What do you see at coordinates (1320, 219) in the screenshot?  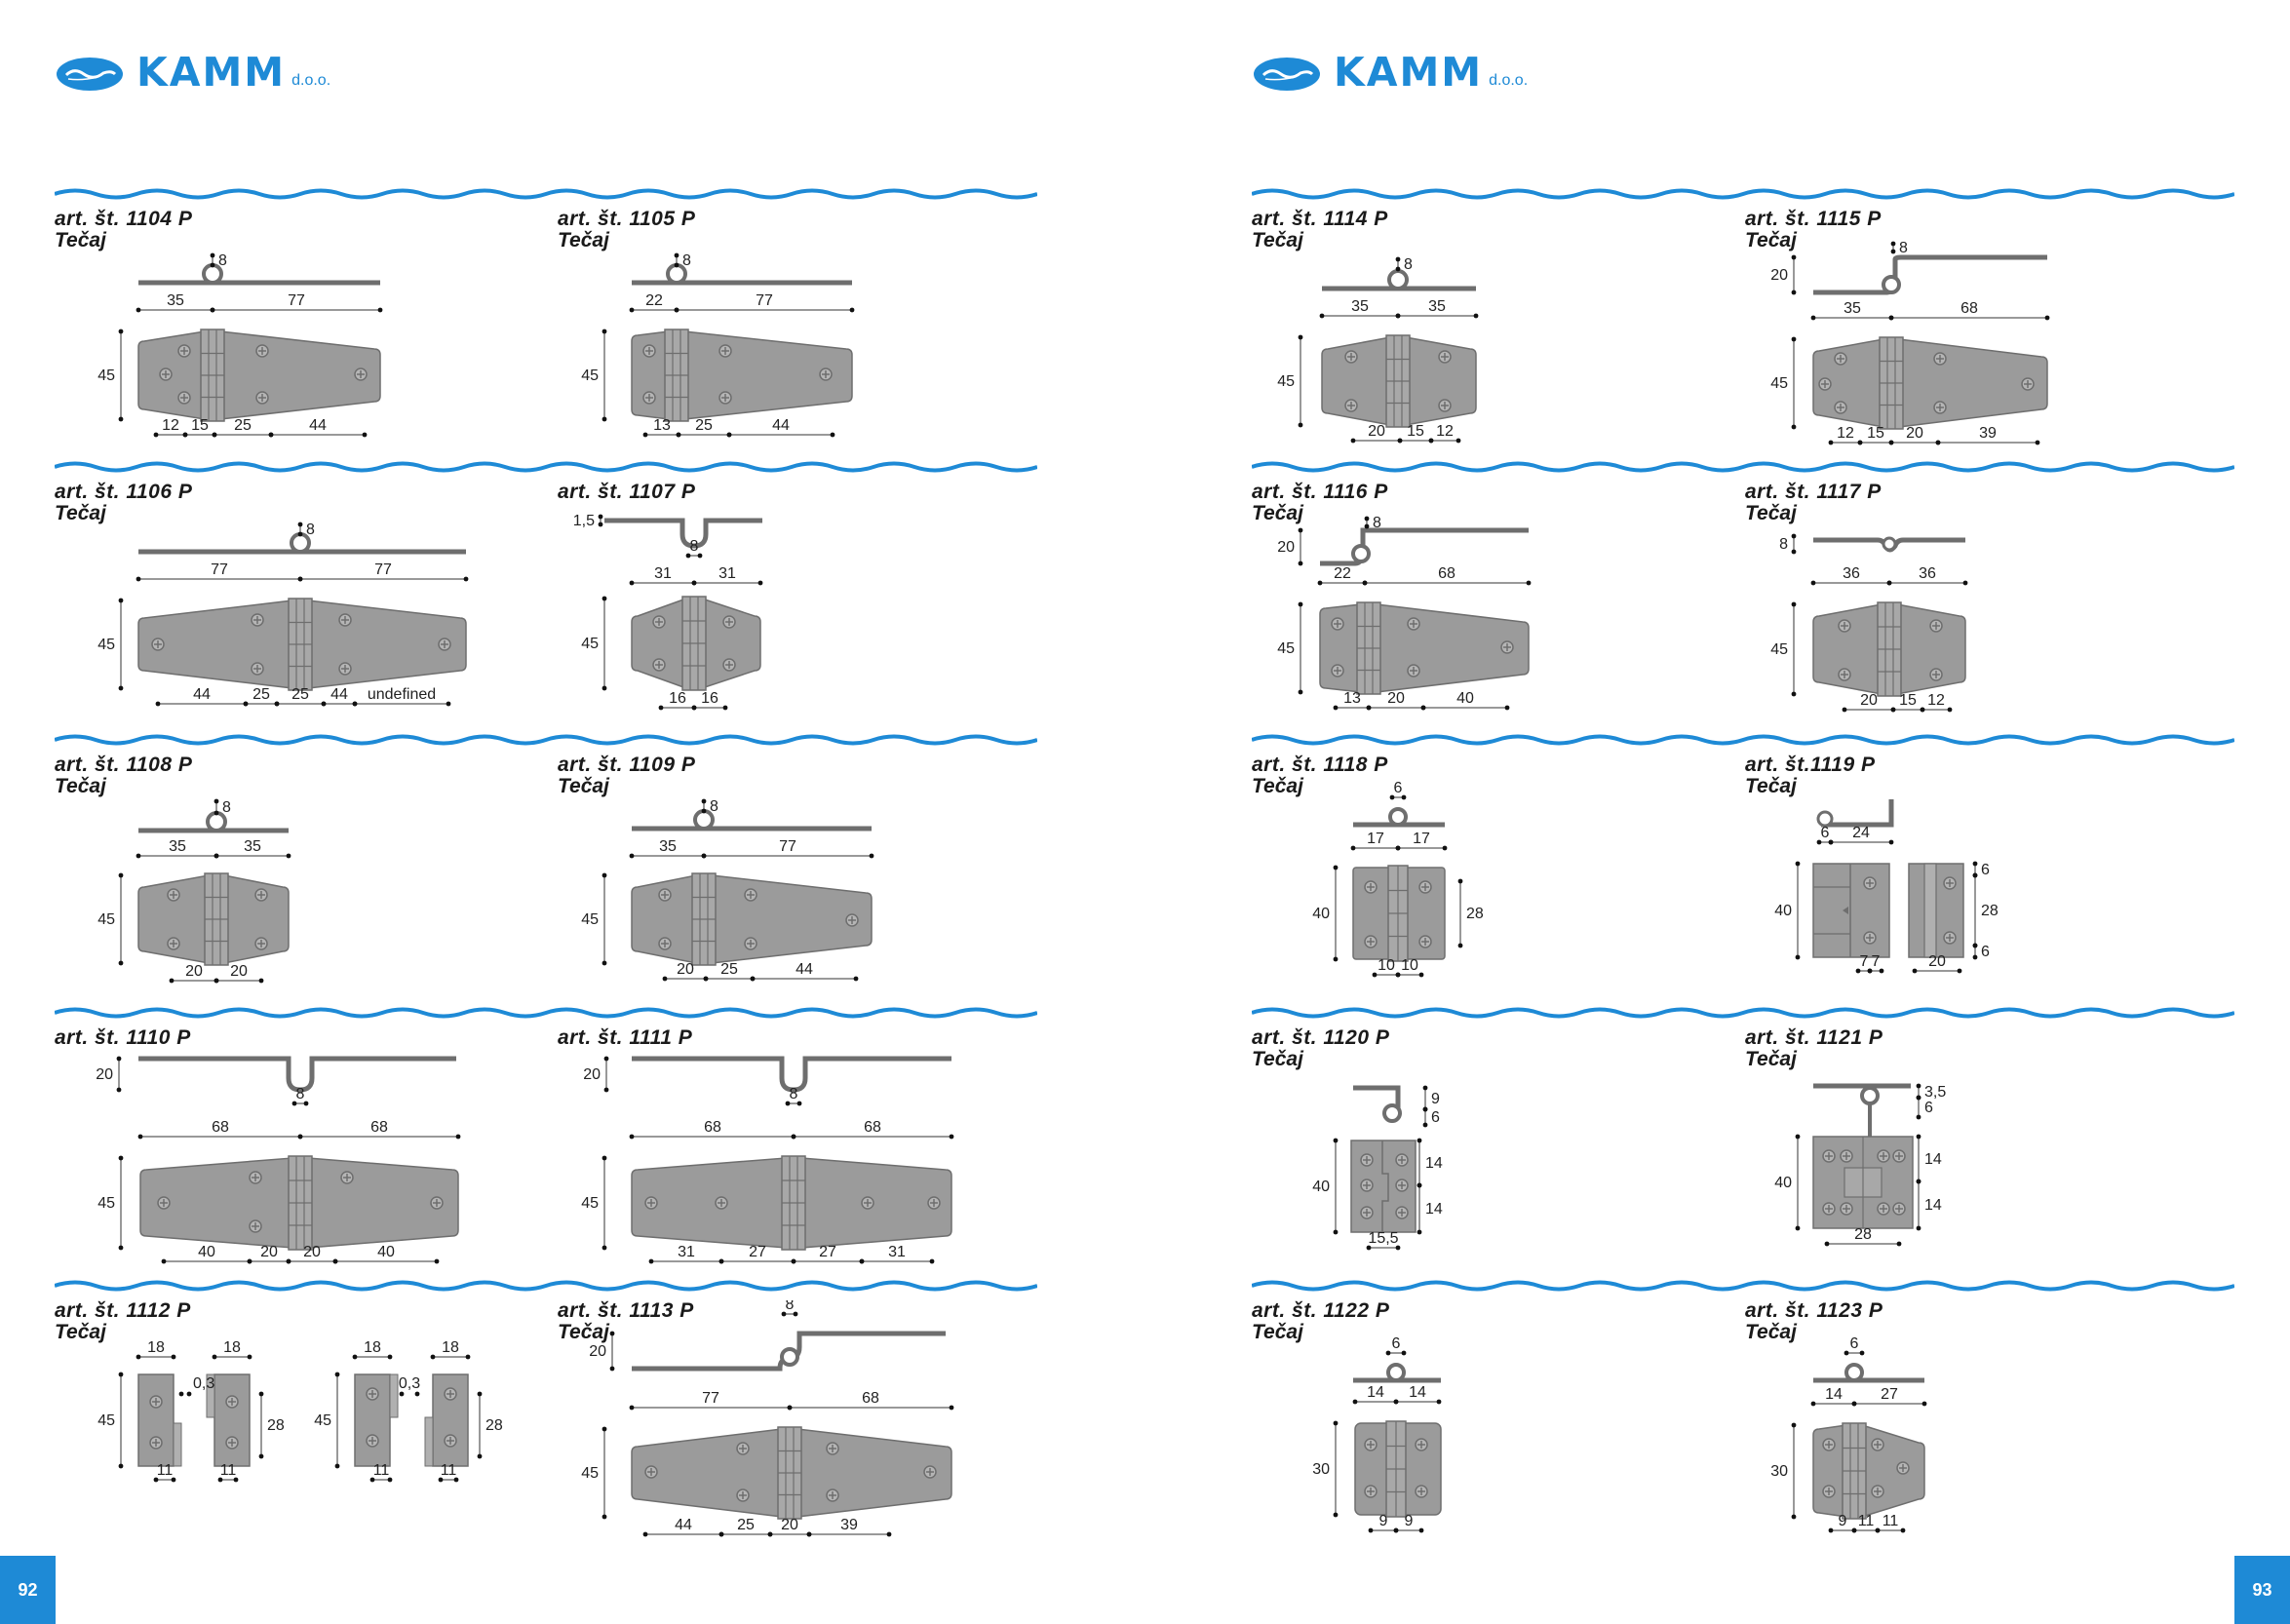 I see `article-number: art. št. 1114 P` at bounding box center [1320, 219].